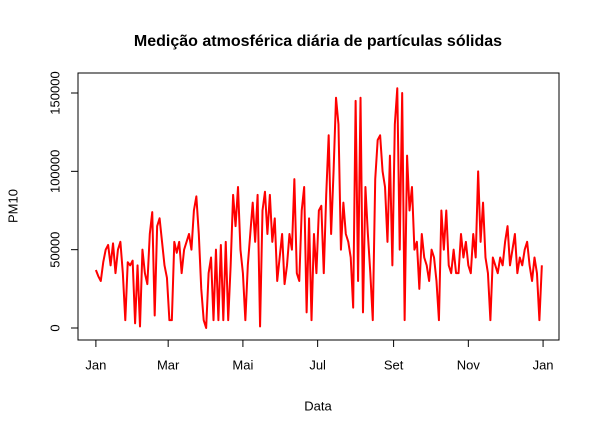 The image size is (601, 435). Describe the element at coordinates (54, 92) in the screenshot. I see `y-tick-label: 150000` at that location.